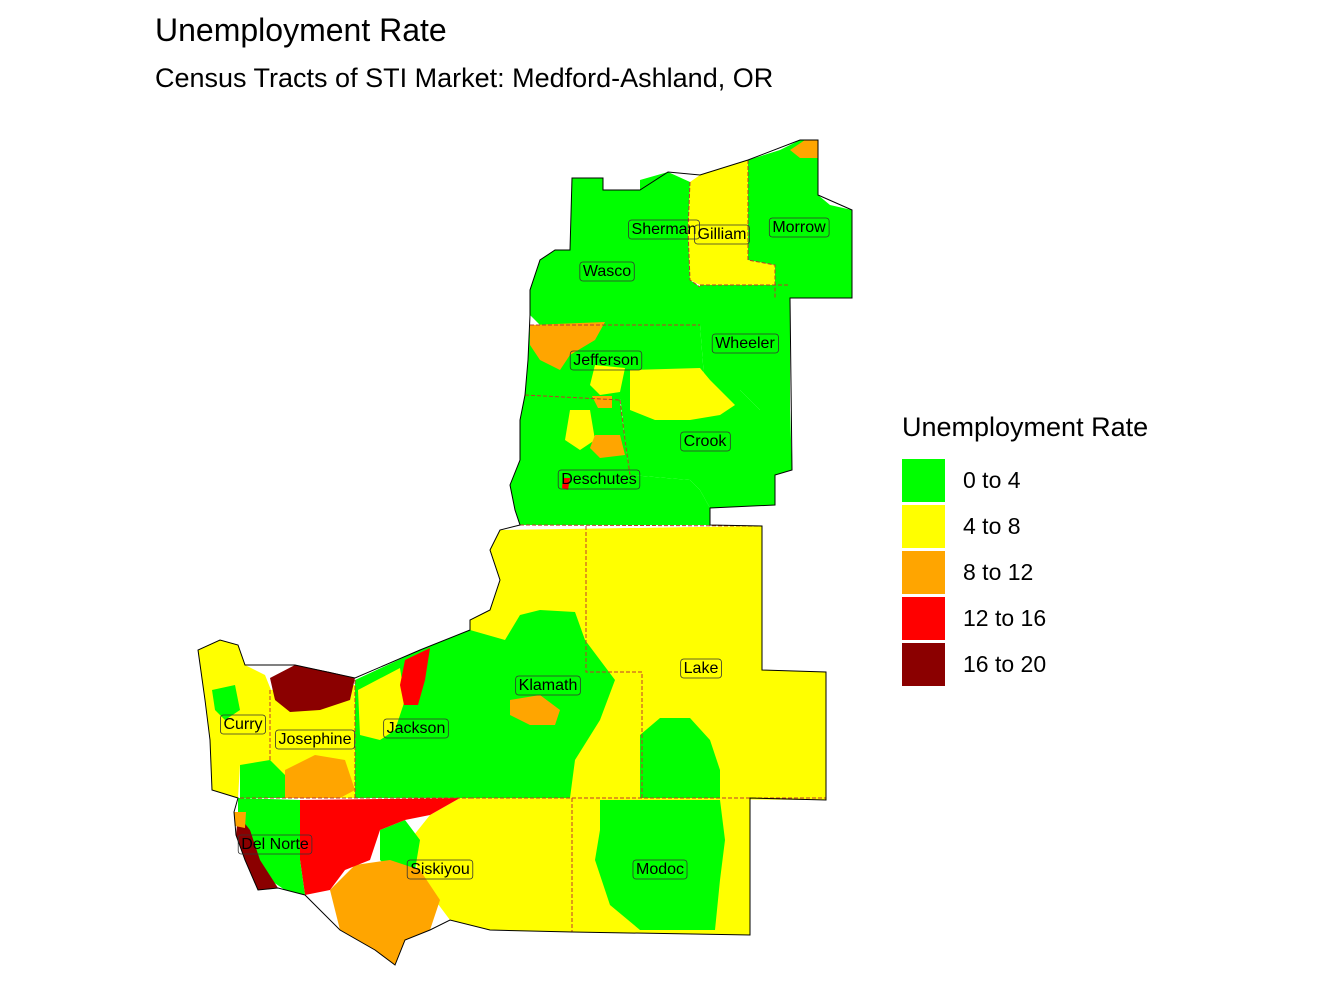  Describe the element at coordinates (262, 779) in the screenshot. I see `tract-curry-green2` at that location.